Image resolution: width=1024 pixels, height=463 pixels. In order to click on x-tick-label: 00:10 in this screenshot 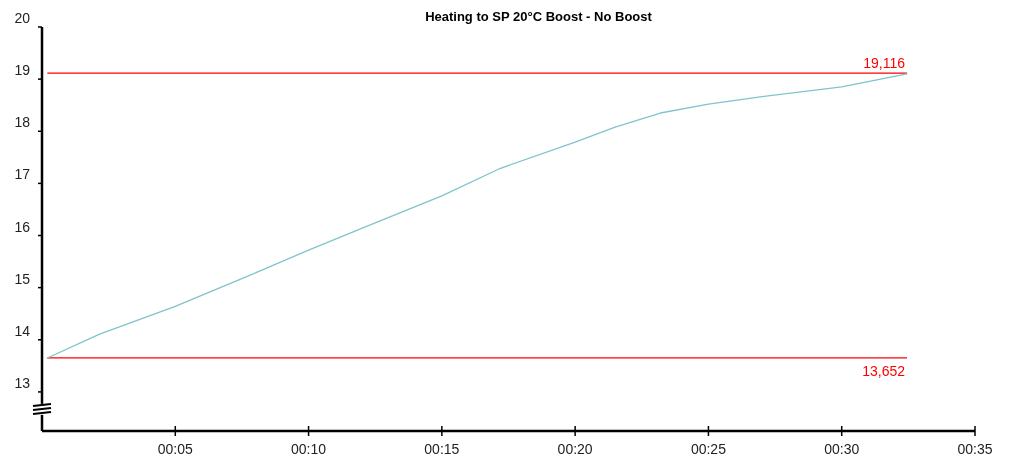, I will do `click(309, 449)`.